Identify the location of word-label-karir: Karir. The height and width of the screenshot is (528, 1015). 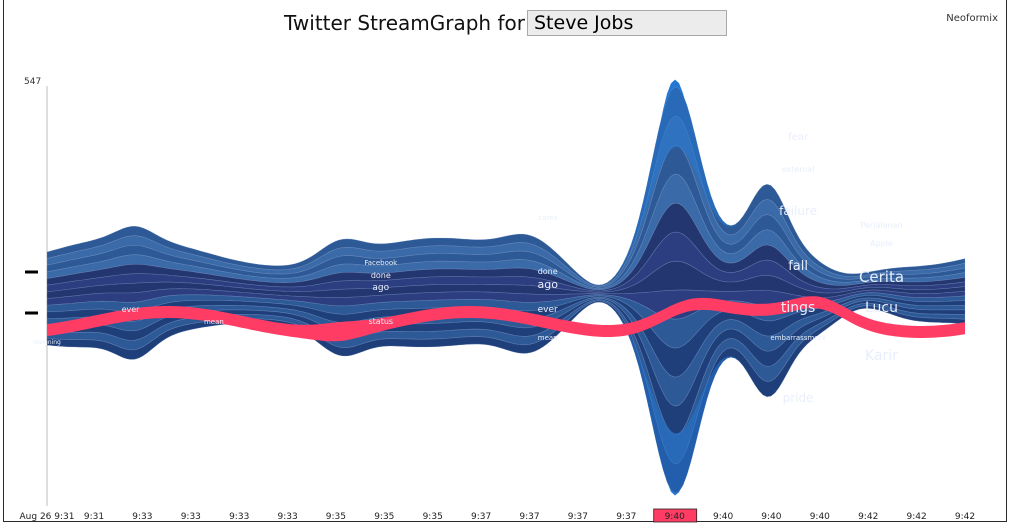
(881, 356).